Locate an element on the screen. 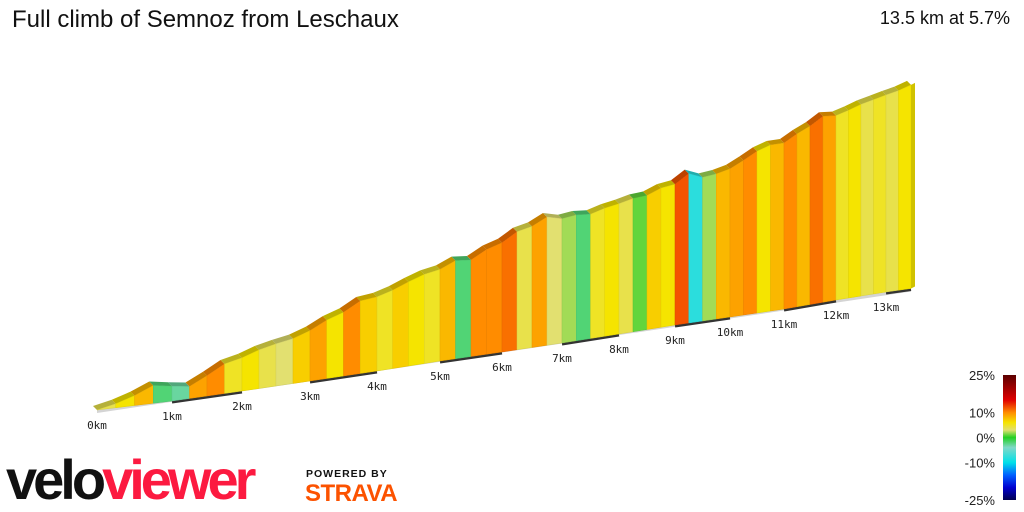  x-tick-label: 12km is located at coordinates (836, 315).